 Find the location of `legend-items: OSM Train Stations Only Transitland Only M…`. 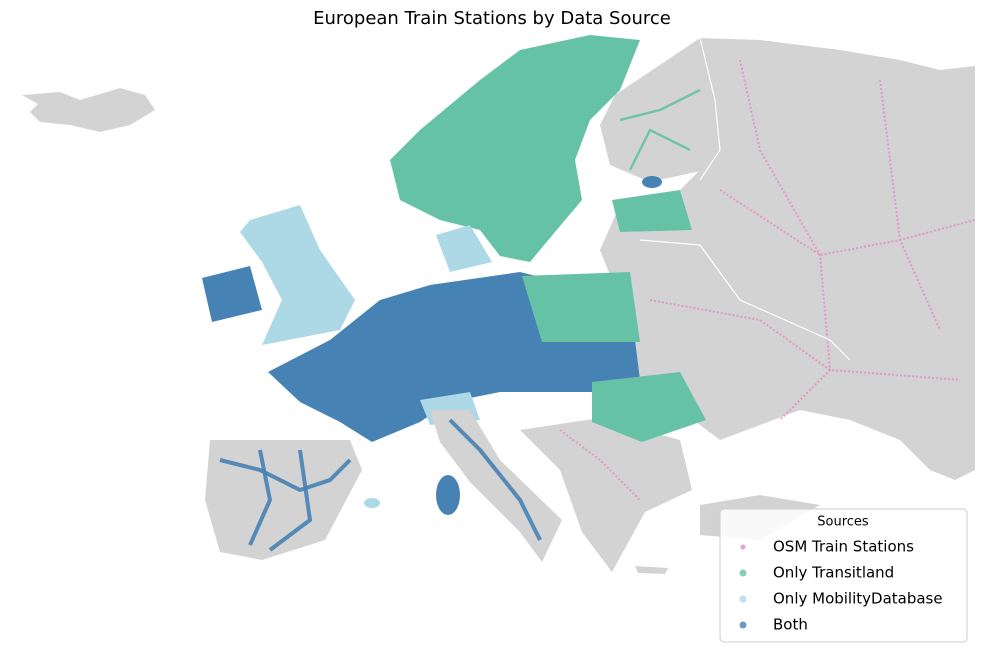

legend-items: OSM Train Stations Only Transitland Only M… is located at coordinates (841, 586).